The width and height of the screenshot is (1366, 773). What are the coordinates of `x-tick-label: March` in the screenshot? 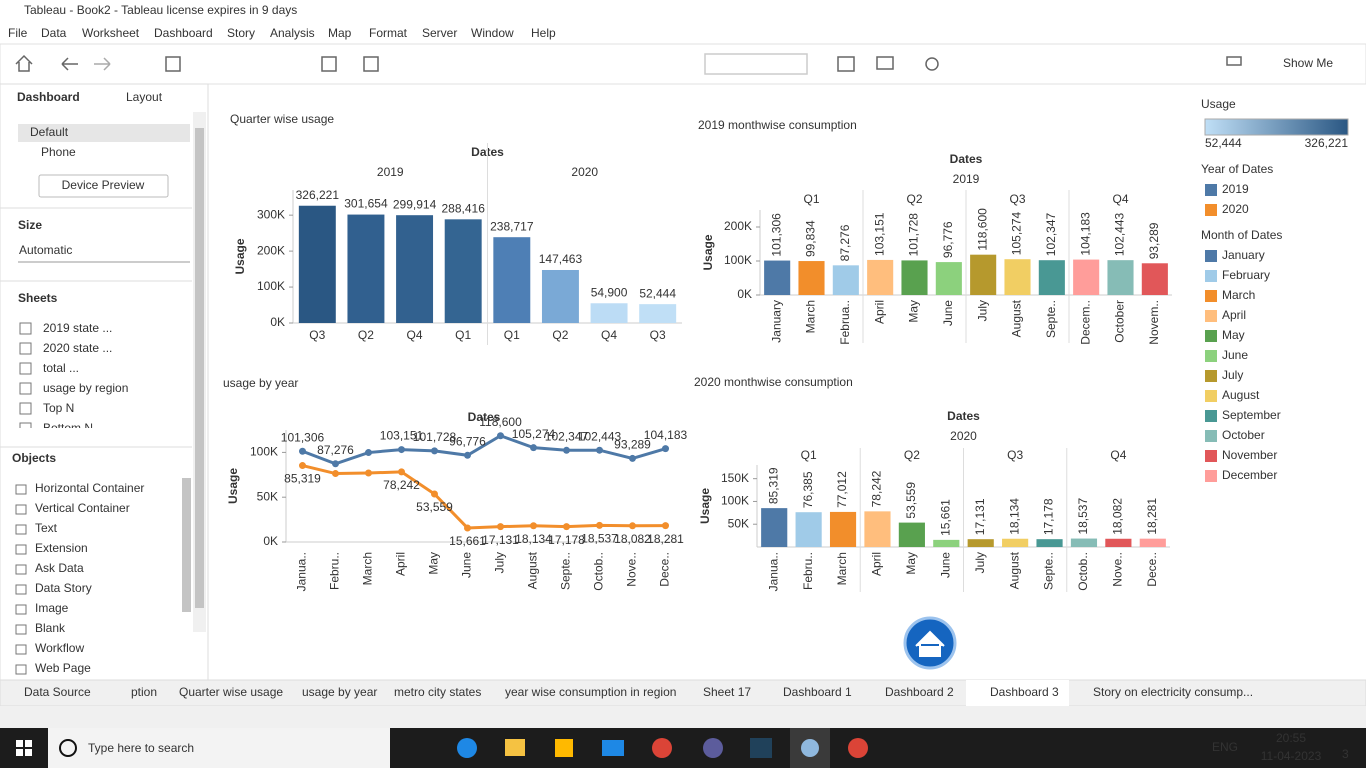 It's located at (368, 568).